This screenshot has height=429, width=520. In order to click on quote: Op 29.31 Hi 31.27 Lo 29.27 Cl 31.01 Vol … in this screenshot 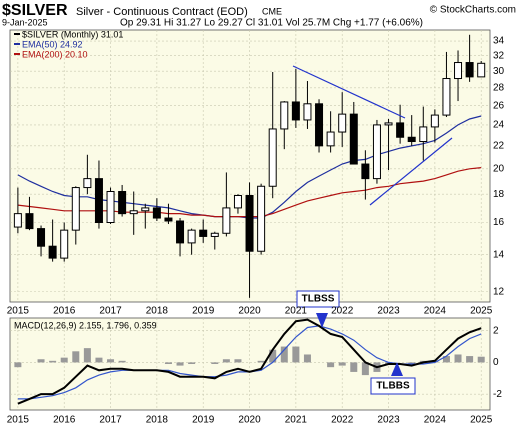, I will do `click(271, 23)`.